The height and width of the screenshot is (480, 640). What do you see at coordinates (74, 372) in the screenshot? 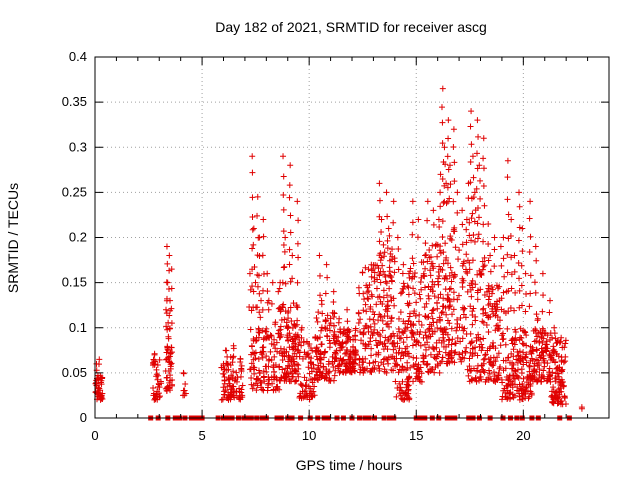
I see `y-tick-label: 0.05` at bounding box center [74, 372].